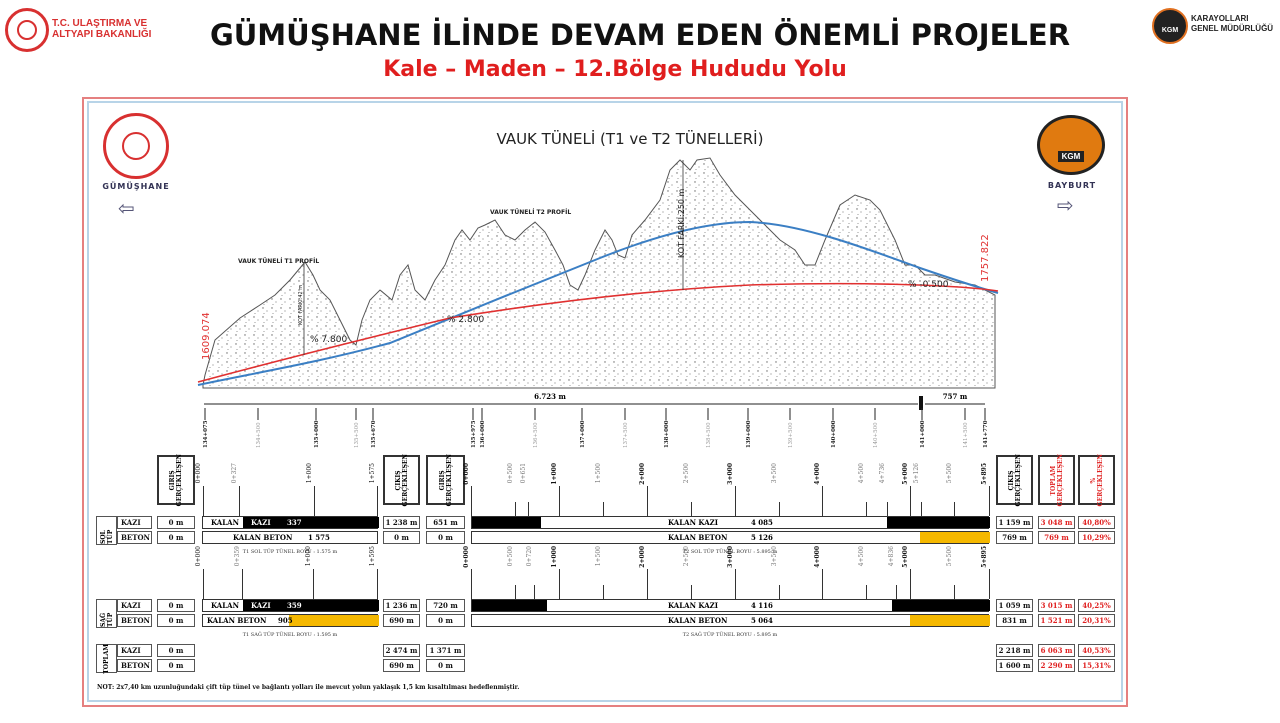  What do you see at coordinates (834, 434) in the screenshot?
I see `chainage-label: 140+000` at bounding box center [834, 434].